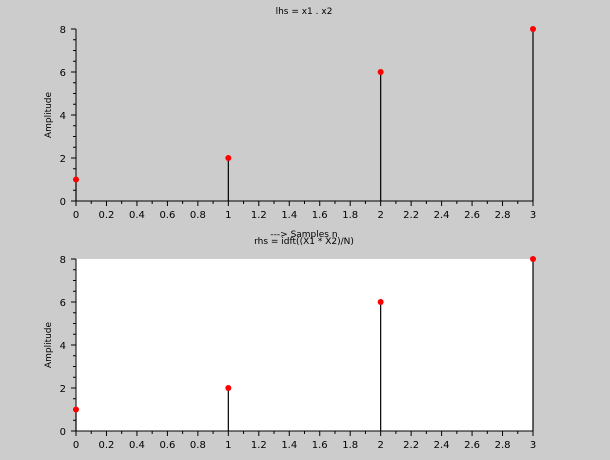  What do you see at coordinates (63, 303) in the screenshot?
I see `y-tick-label-bottom: 6` at bounding box center [63, 303].